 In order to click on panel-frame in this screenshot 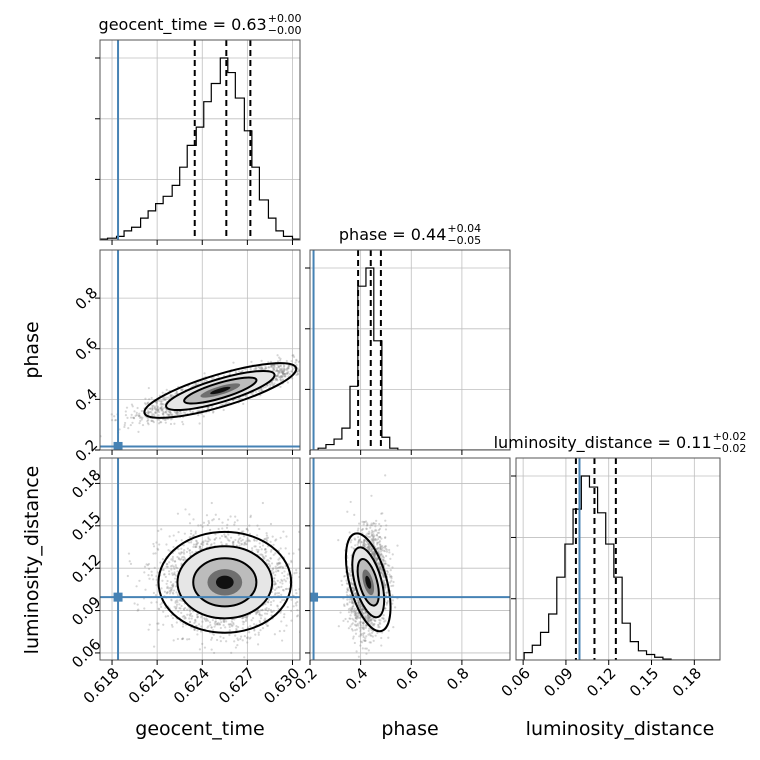, I will do `click(200, 140)`.